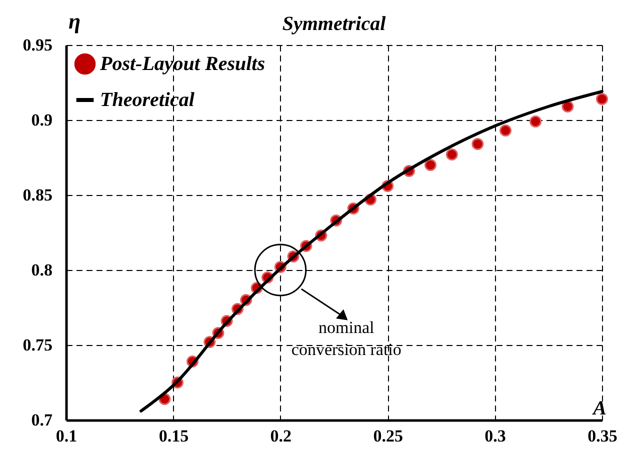 The width and height of the screenshot is (628, 453). Describe the element at coordinates (495, 436) in the screenshot. I see `x-tick-label: 0.3` at that location.